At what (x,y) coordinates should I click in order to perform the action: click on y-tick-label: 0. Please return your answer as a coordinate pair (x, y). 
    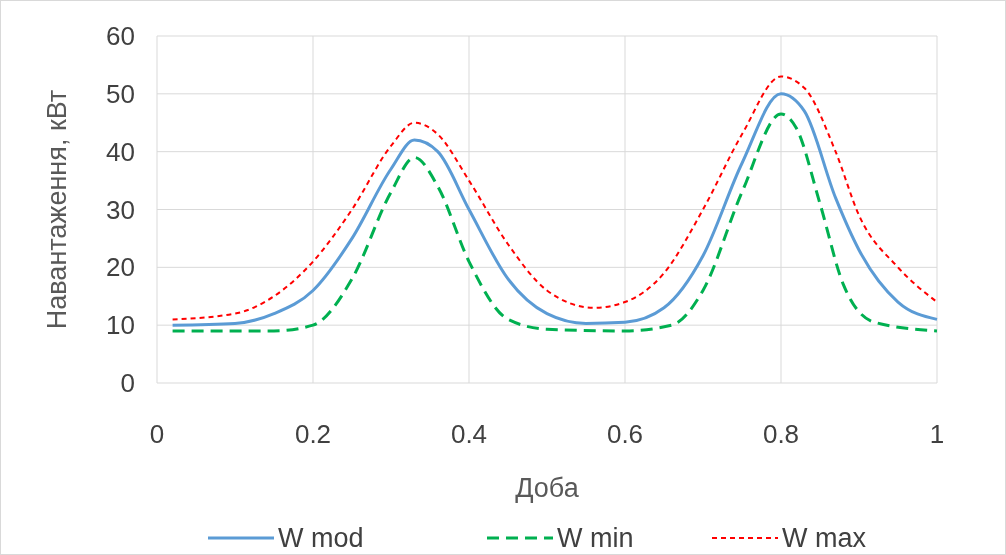
    Looking at the image, I should click on (127, 383).